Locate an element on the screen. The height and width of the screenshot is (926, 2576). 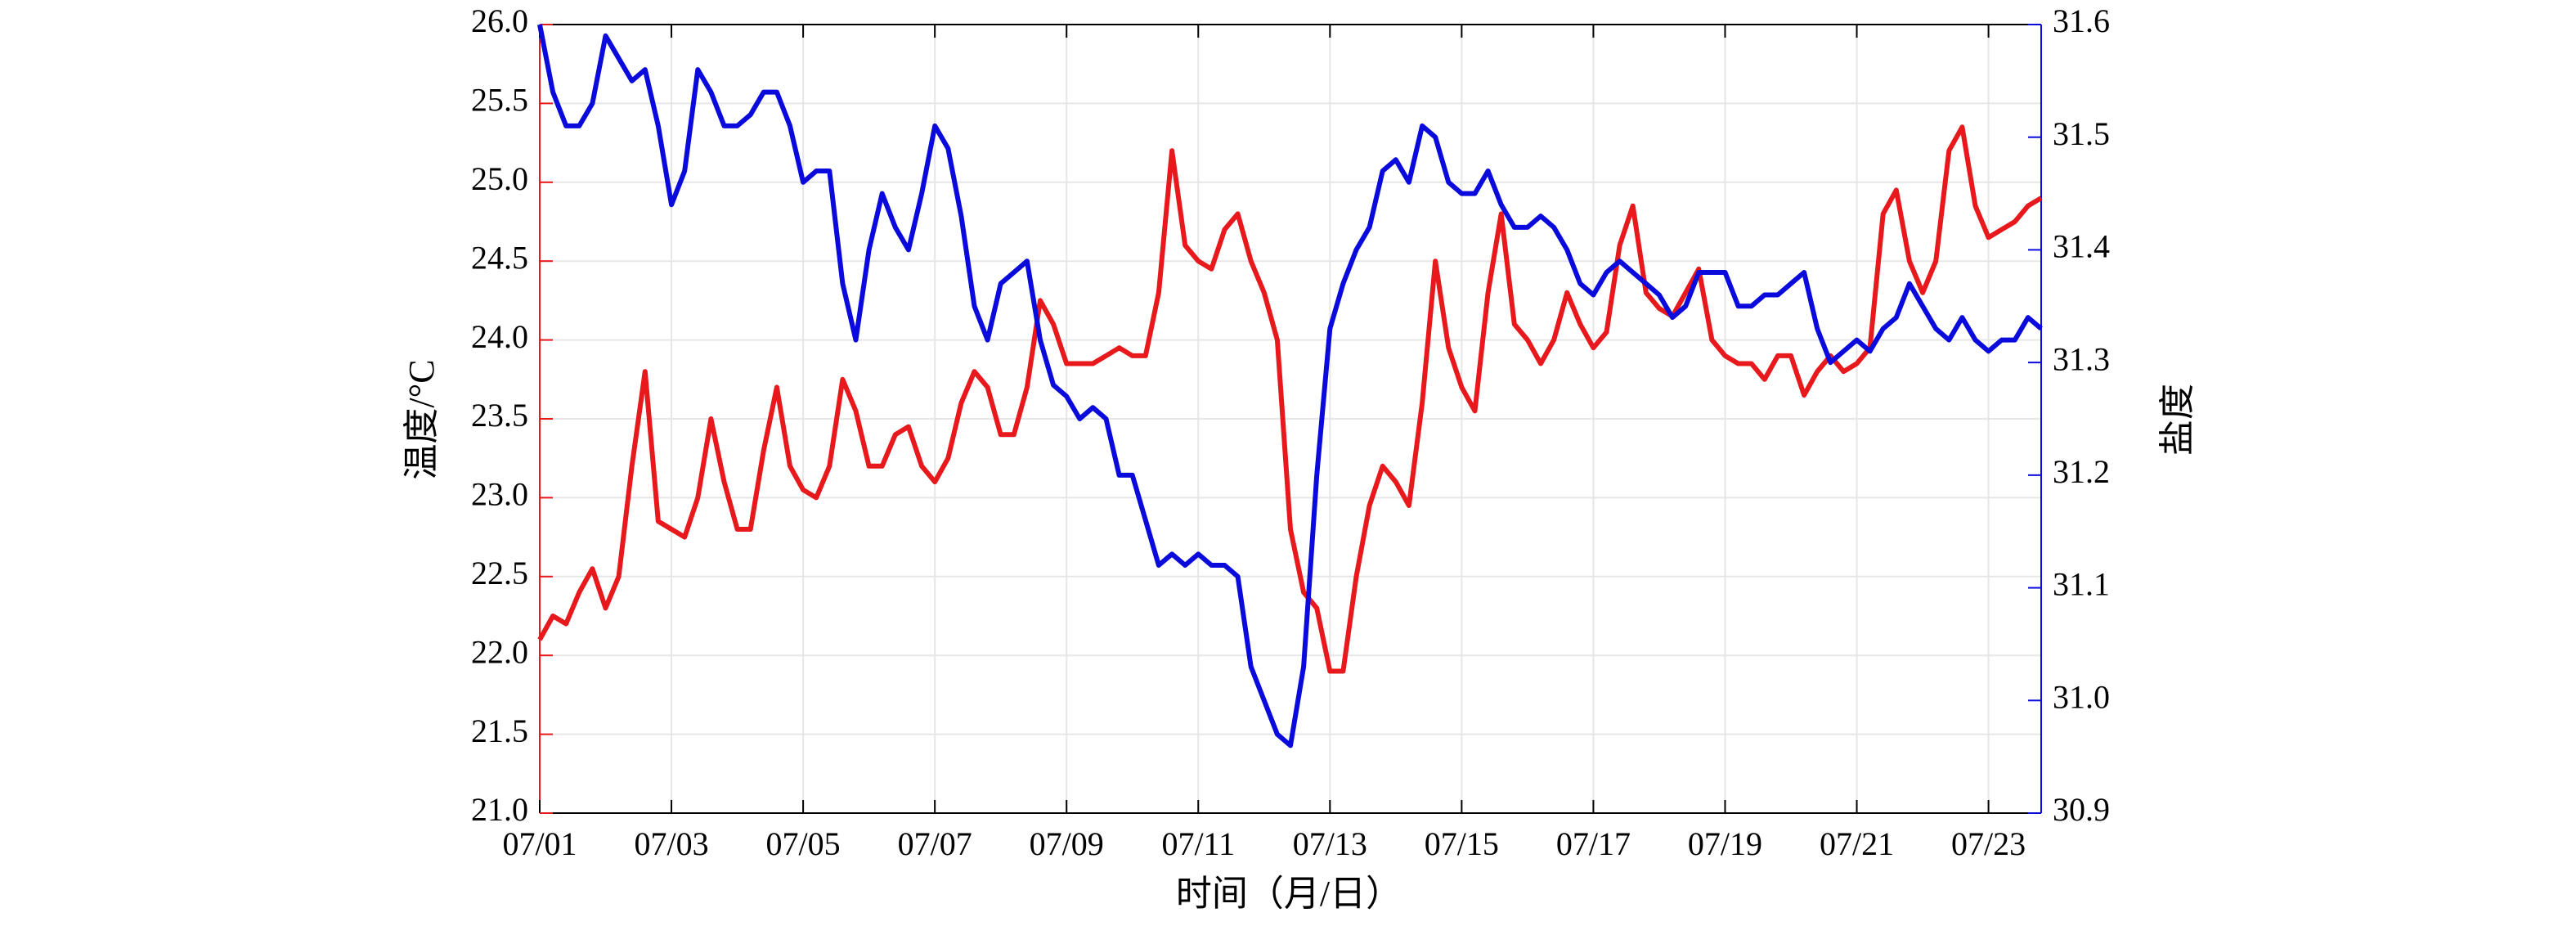
y-tick-label: 25.0 is located at coordinates (500, 178).